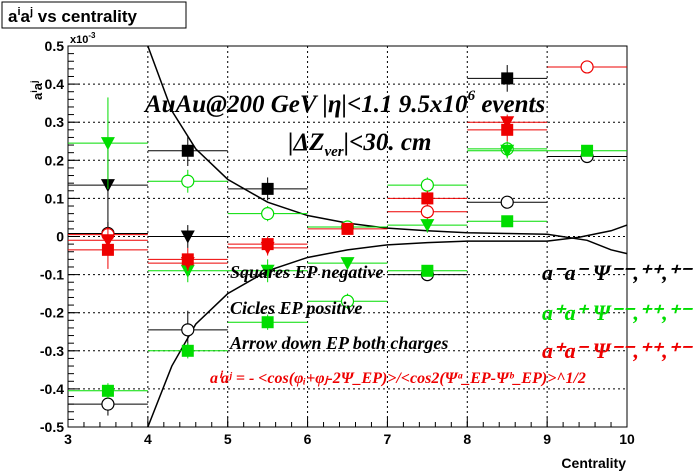 The width and height of the screenshot is (696, 474). What do you see at coordinates (52, 313) in the screenshot?
I see `y-tick-label: -0.2` at bounding box center [52, 313].